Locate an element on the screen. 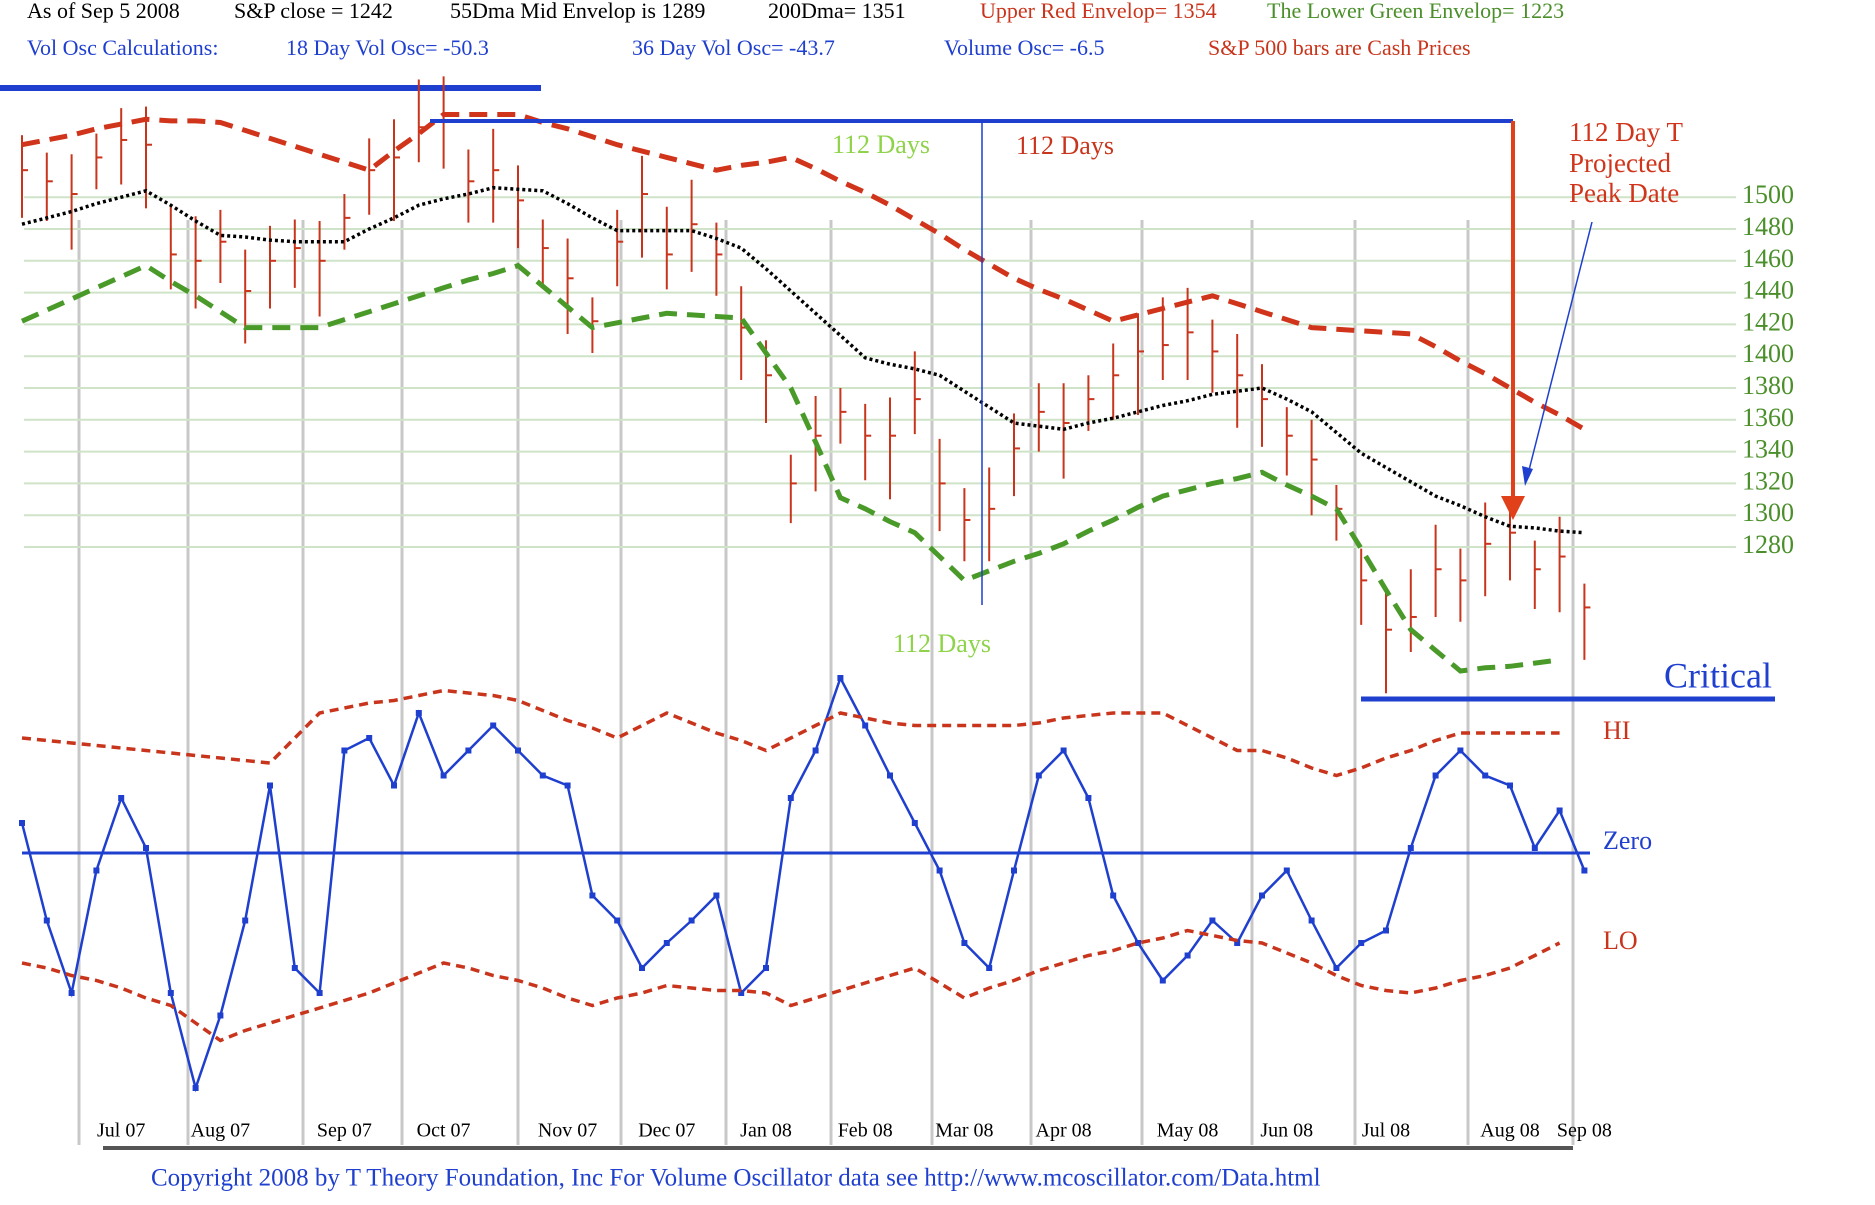 Image resolution: width=1875 pixels, height=1205 pixels. peak-arrow-head is located at coordinates (1513, 508).